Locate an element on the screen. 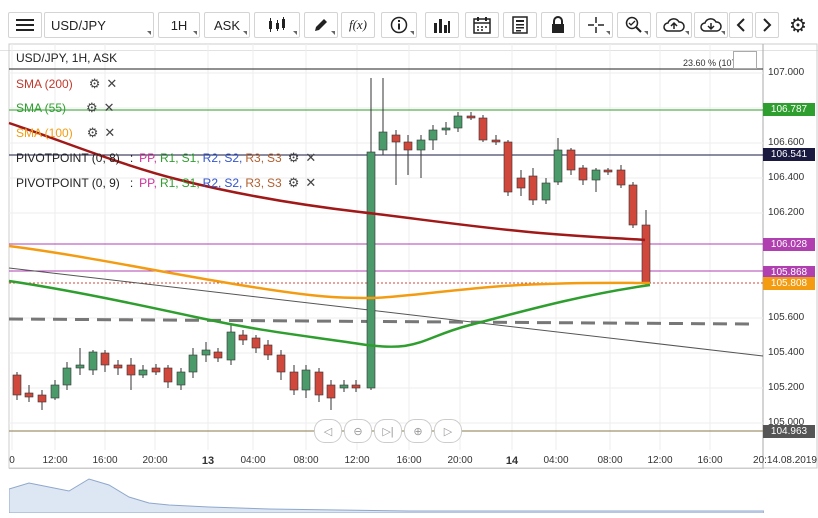  lock-button is located at coordinates (558, 25).